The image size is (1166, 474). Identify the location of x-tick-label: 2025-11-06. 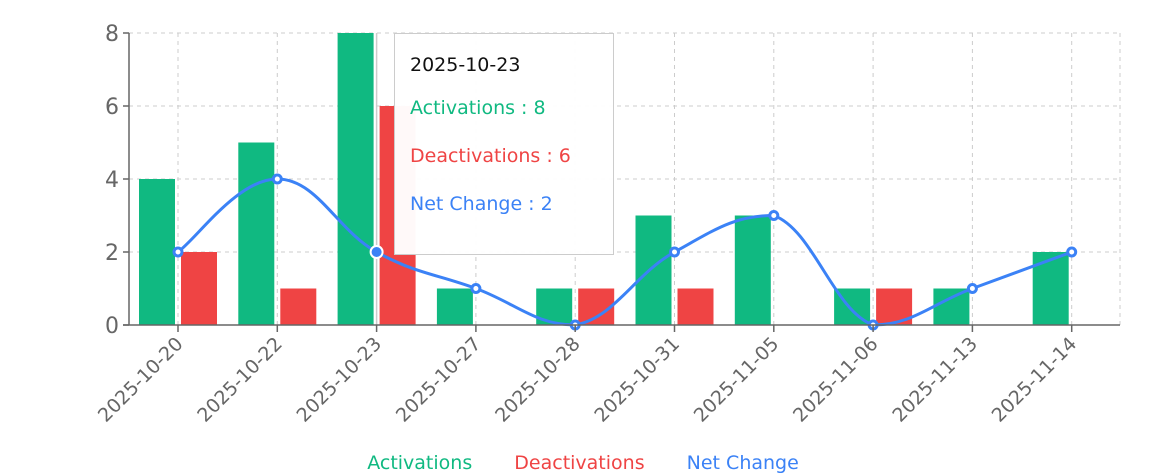
(836, 380).